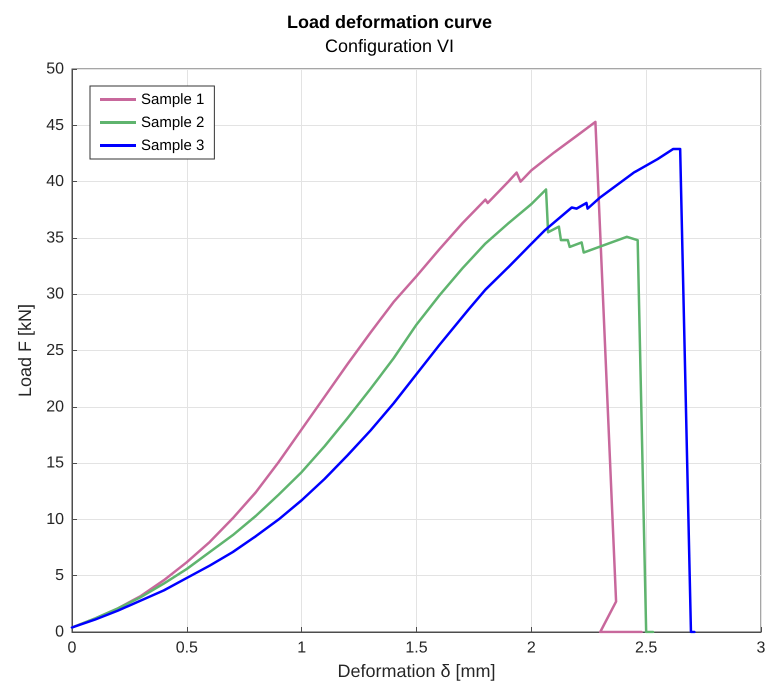  What do you see at coordinates (416, 648) in the screenshot?
I see `x-tick-label: 1.5` at bounding box center [416, 648].